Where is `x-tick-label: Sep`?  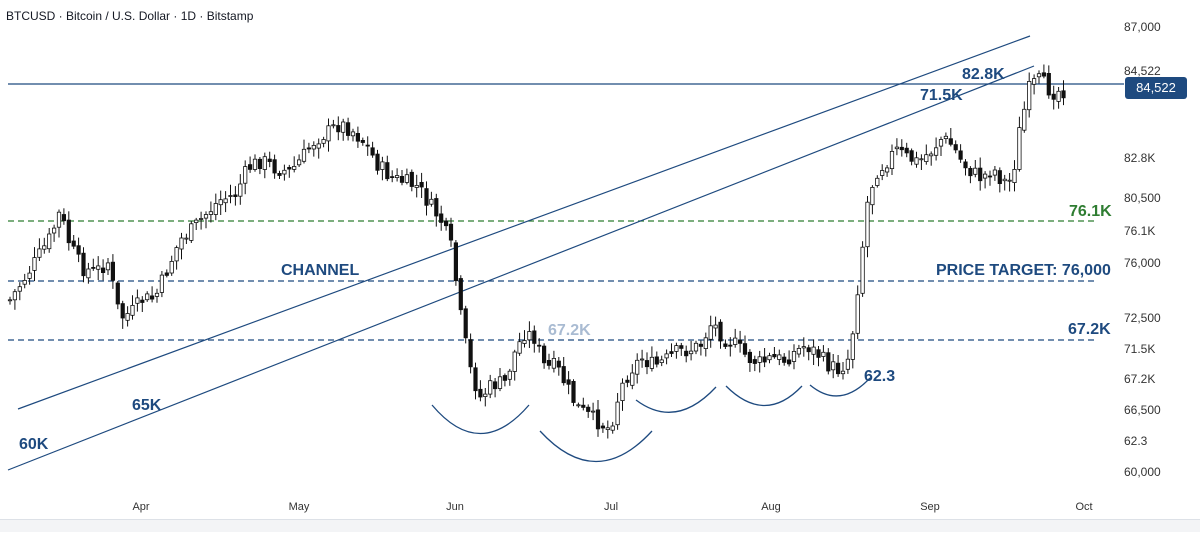 x-tick-label: Sep is located at coordinates (930, 507).